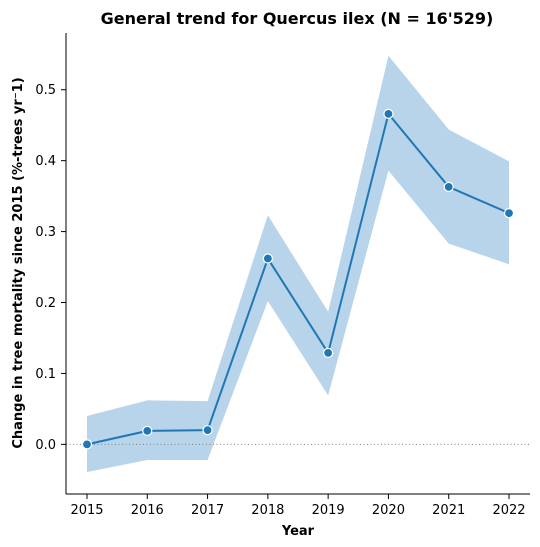 Image resolution: width=540 pixels, height=547 pixels. What do you see at coordinates (207, 510) in the screenshot?
I see `x-tick-label: 2017` at bounding box center [207, 510].